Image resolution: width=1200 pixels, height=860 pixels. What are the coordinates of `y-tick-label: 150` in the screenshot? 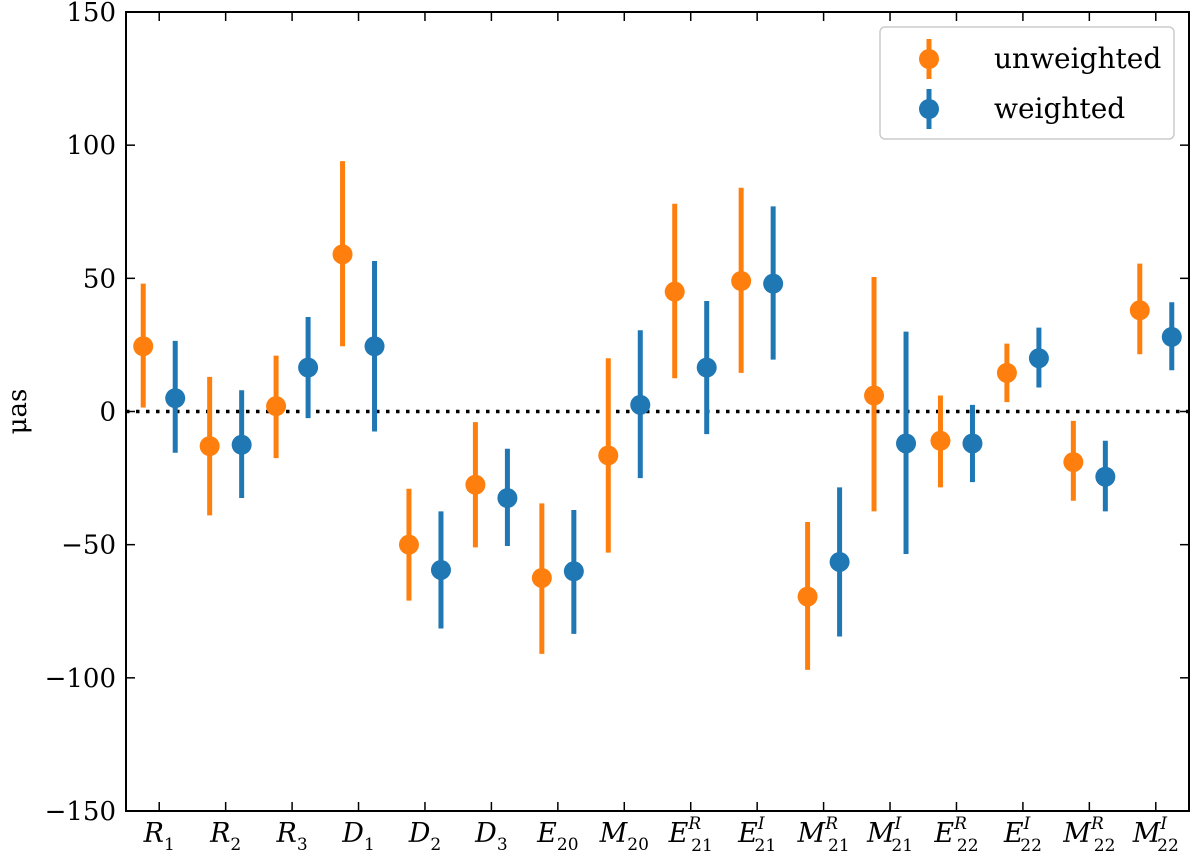 It's located at (91, 14).